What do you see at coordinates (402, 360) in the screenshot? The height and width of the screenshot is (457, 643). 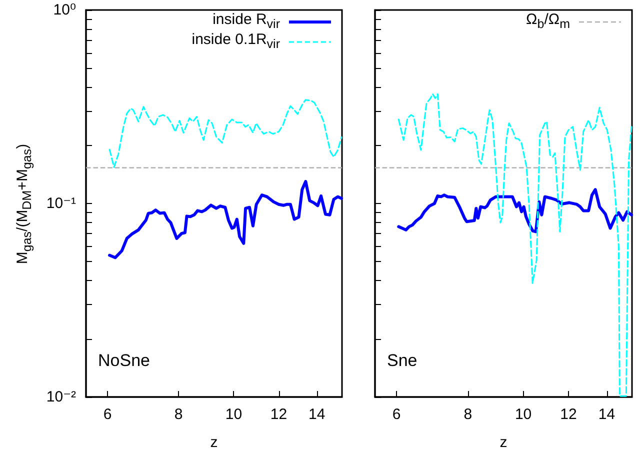 I see `annotation: Sne` at bounding box center [402, 360].